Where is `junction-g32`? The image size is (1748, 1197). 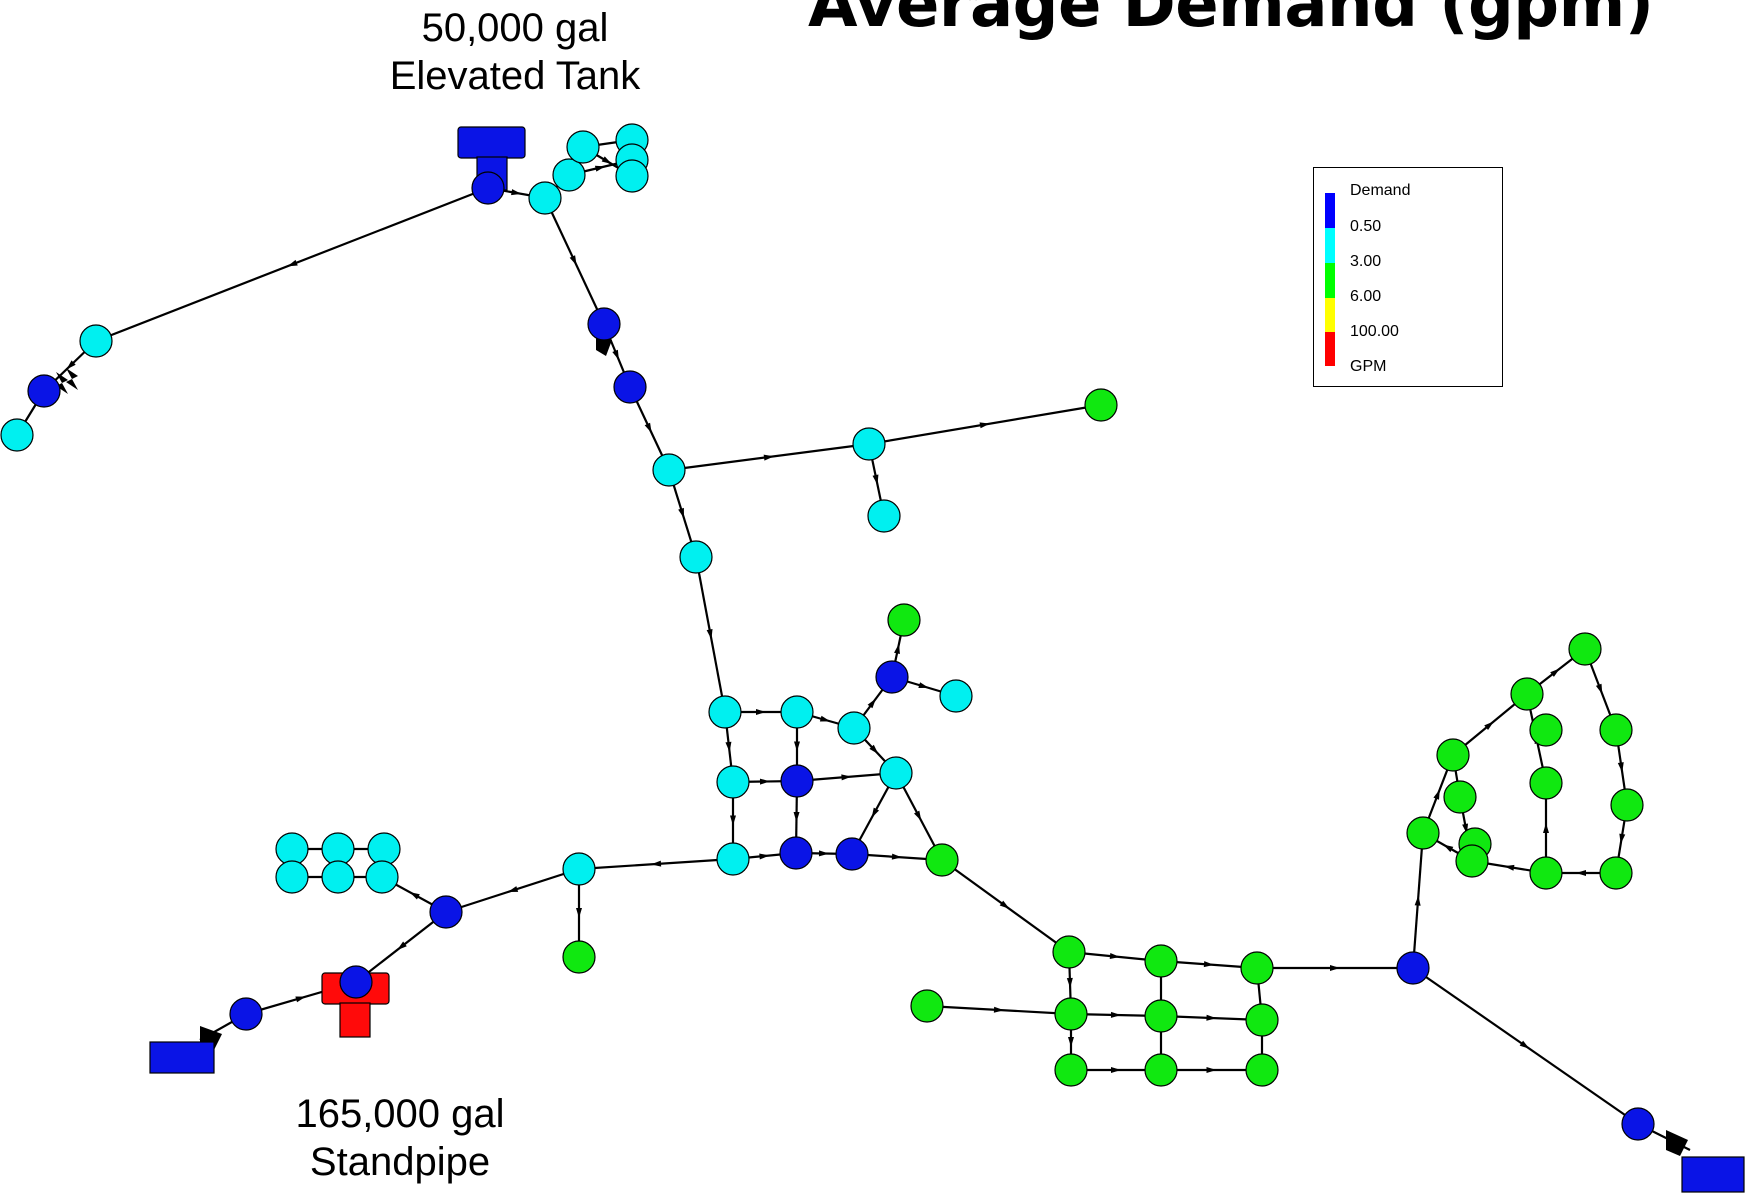 junction-g32 is located at coordinates (579, 957).